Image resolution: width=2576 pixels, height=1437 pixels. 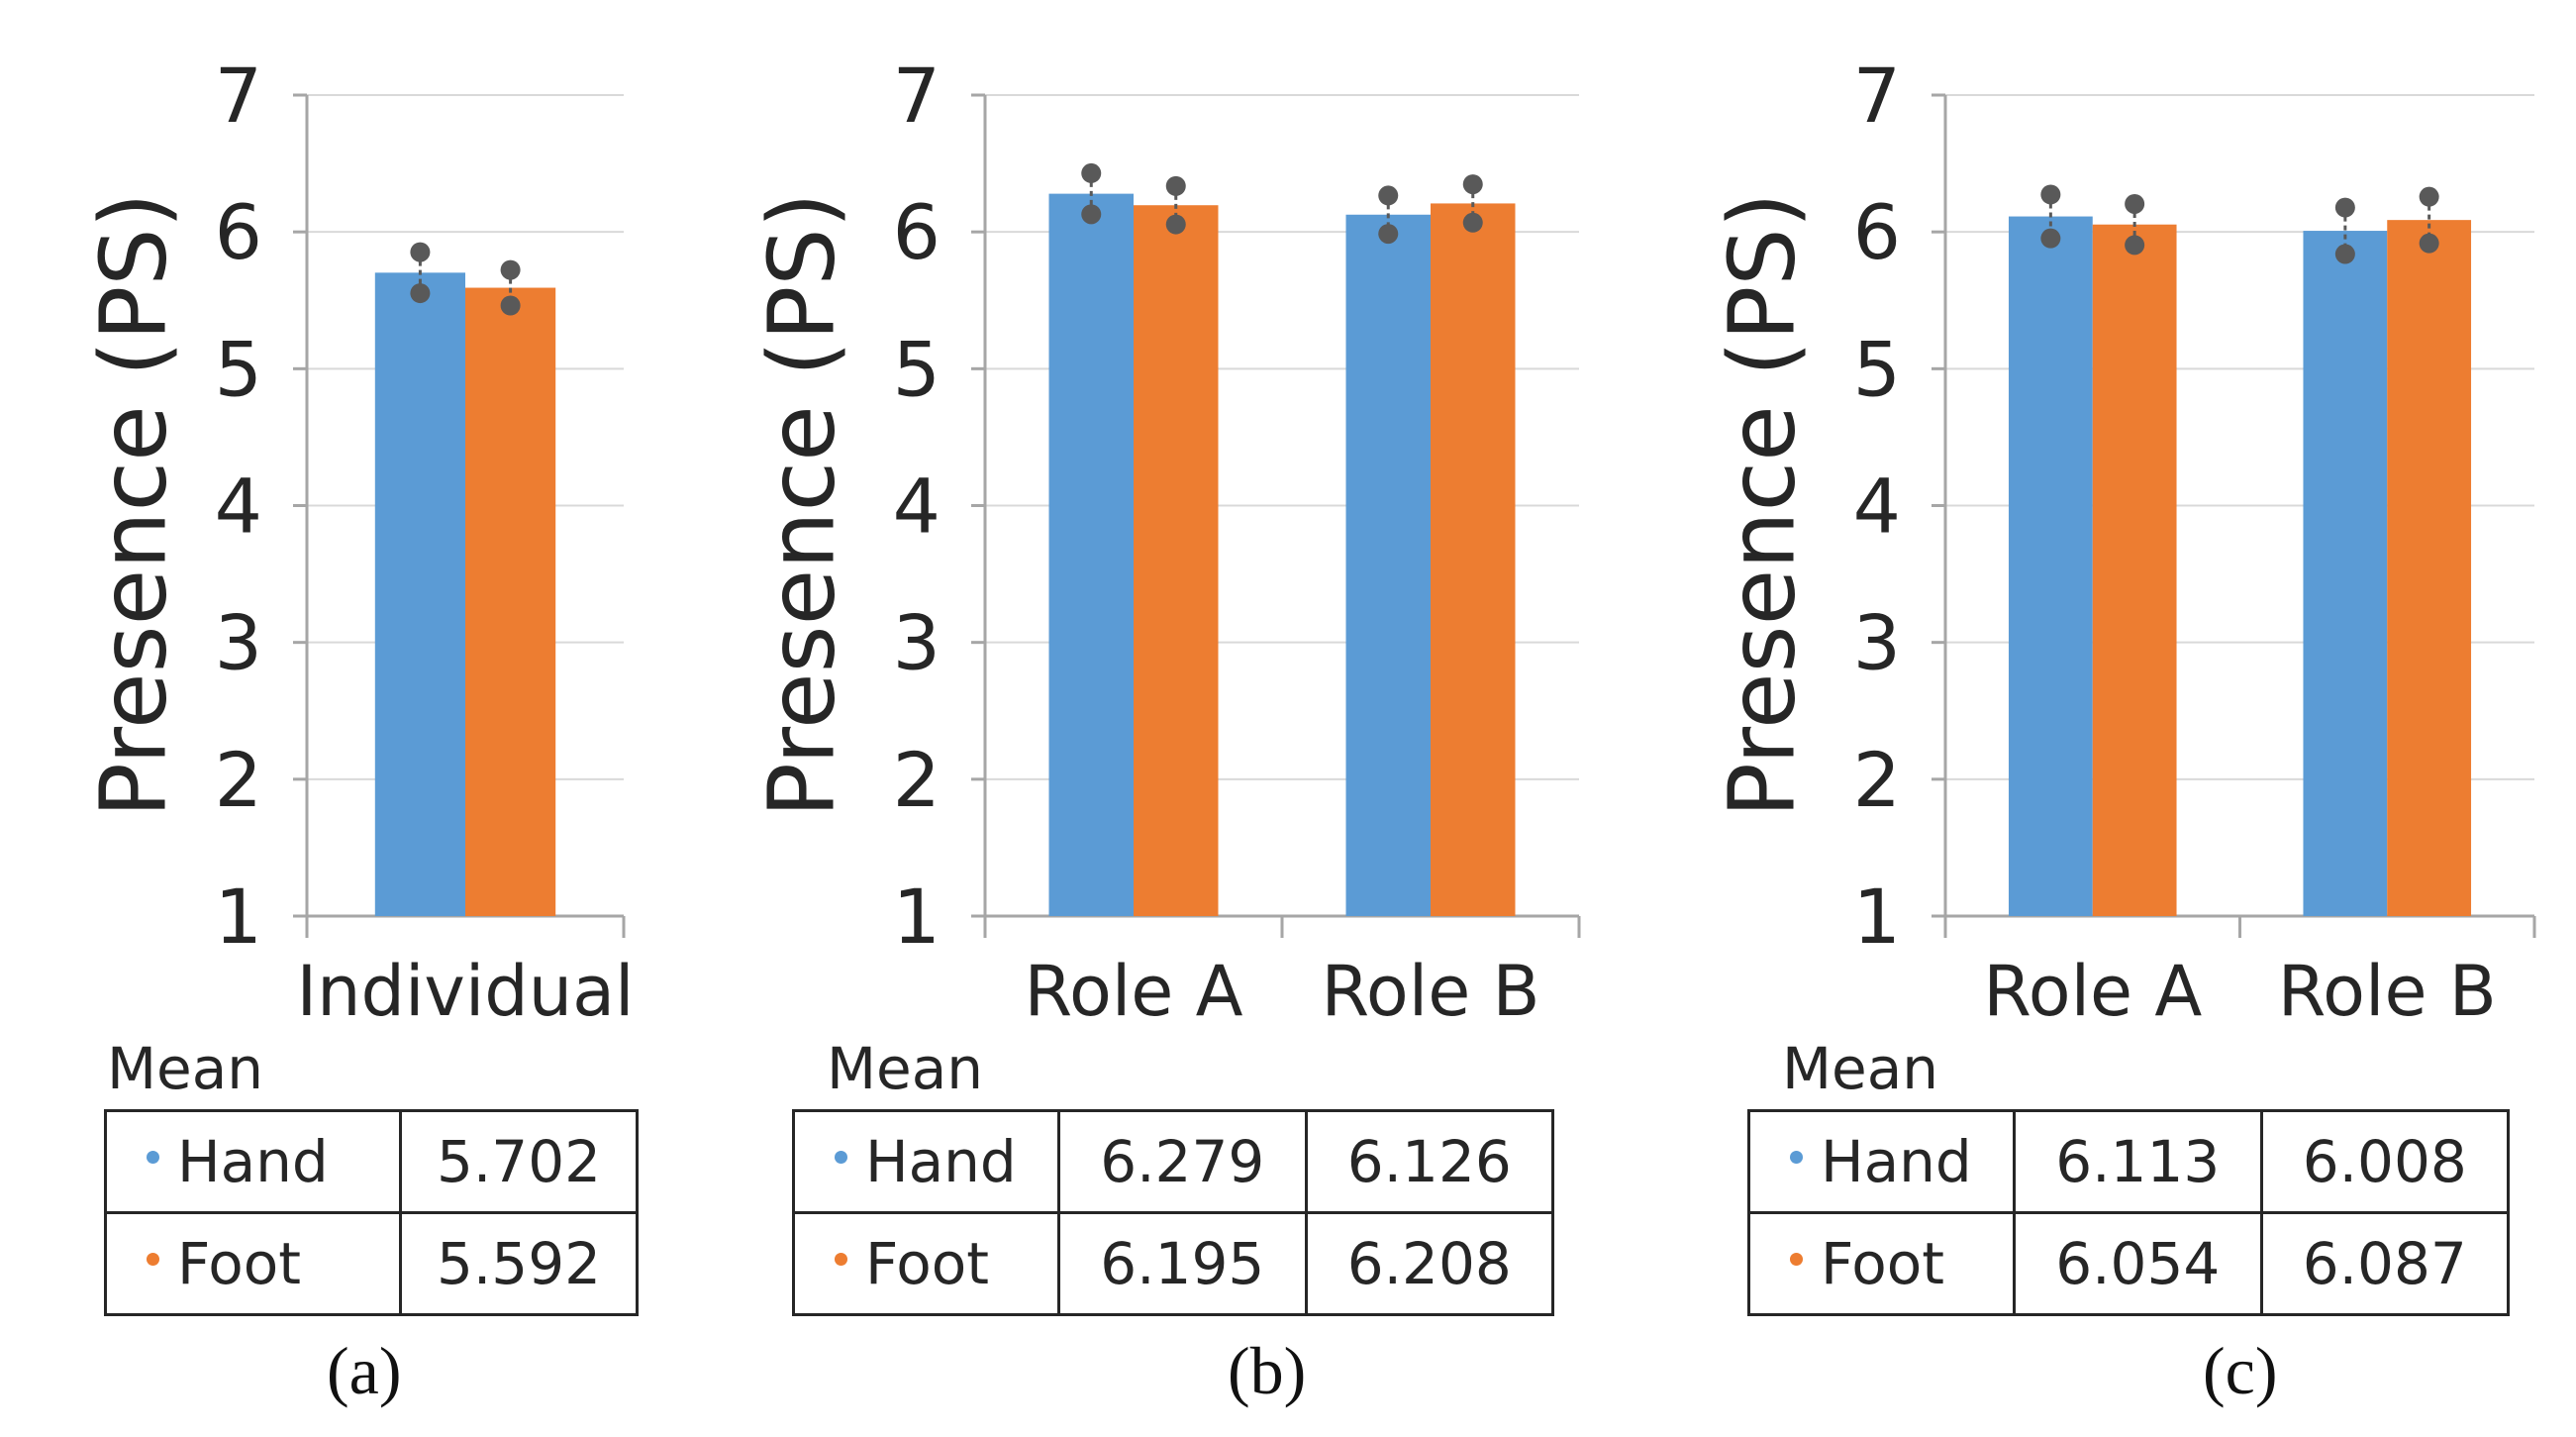 I want to click on panel-caption: (a), so click(x=365, y=1370).